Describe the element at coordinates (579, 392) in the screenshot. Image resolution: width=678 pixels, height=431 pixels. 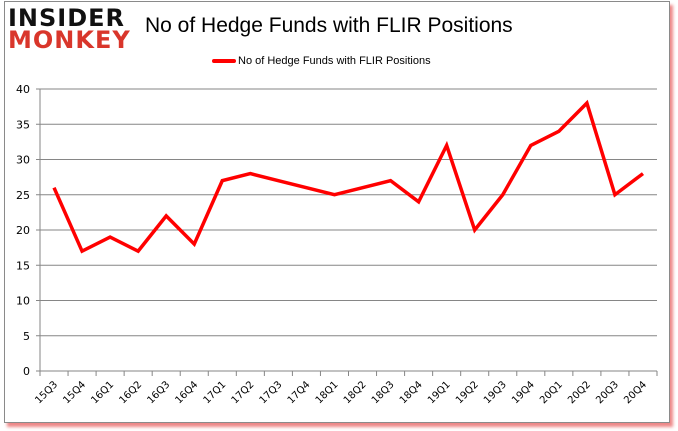
I see `x-tick-label: 20Q2` at that location.